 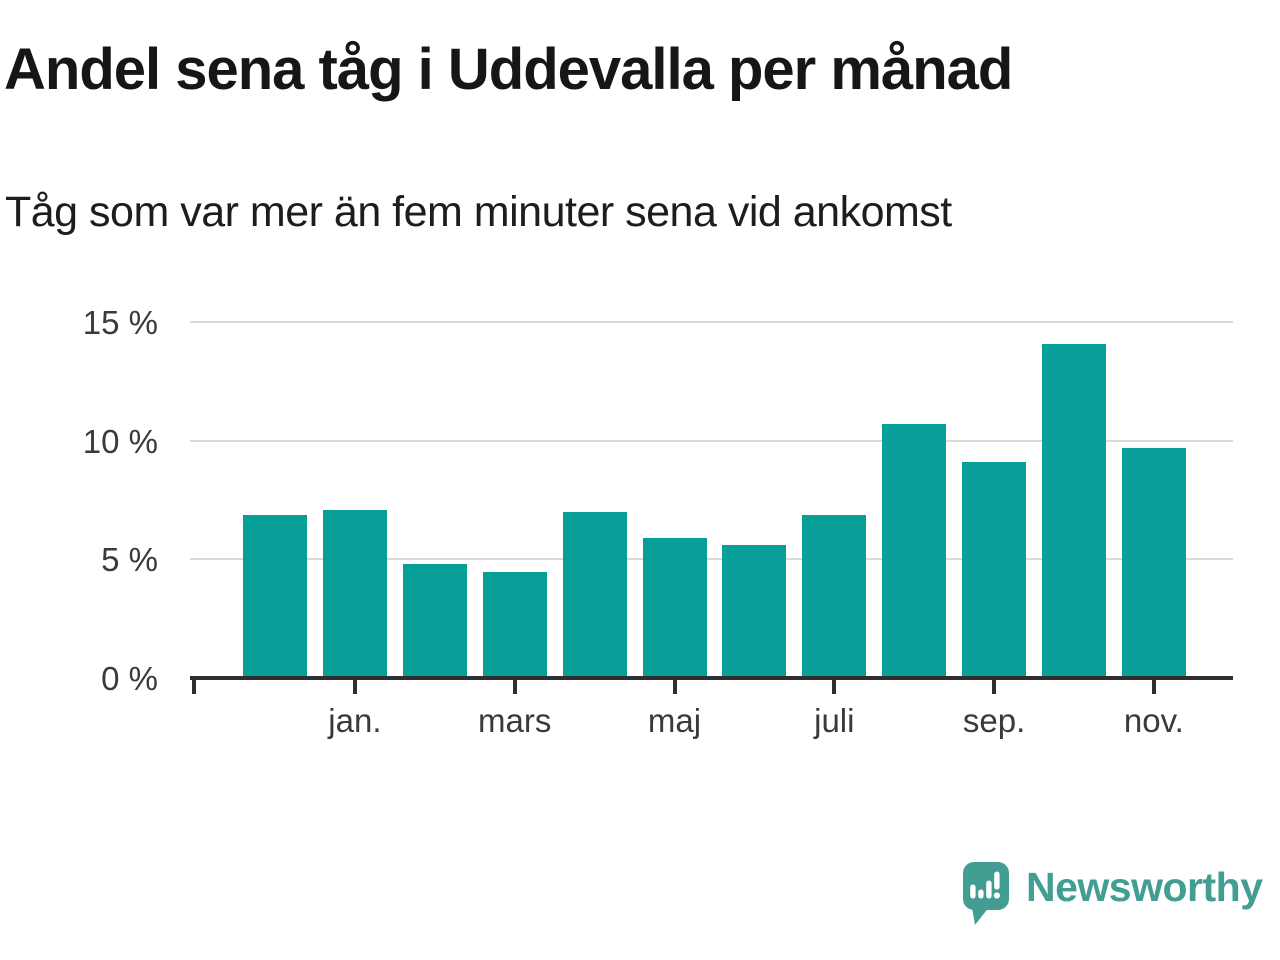 What do you see at coordinates (129, 560) in the screenshot?
I see `y-axis-label-5: 5 %` at bounding box center [129, 560].